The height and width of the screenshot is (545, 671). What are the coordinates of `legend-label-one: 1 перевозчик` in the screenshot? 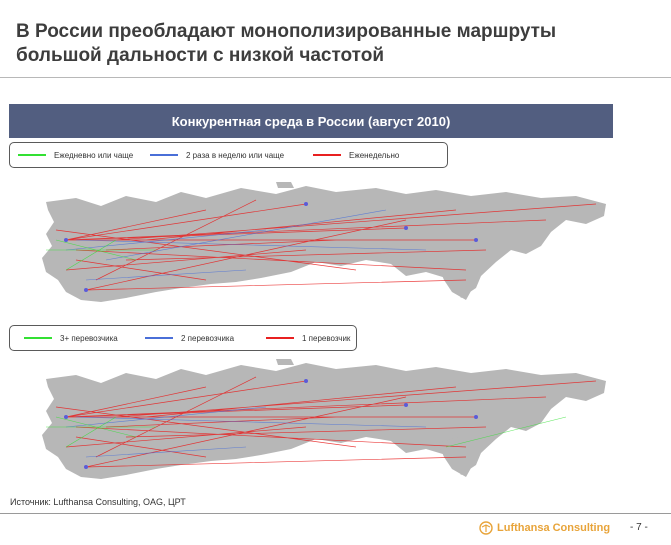 It's located at (326, 338).